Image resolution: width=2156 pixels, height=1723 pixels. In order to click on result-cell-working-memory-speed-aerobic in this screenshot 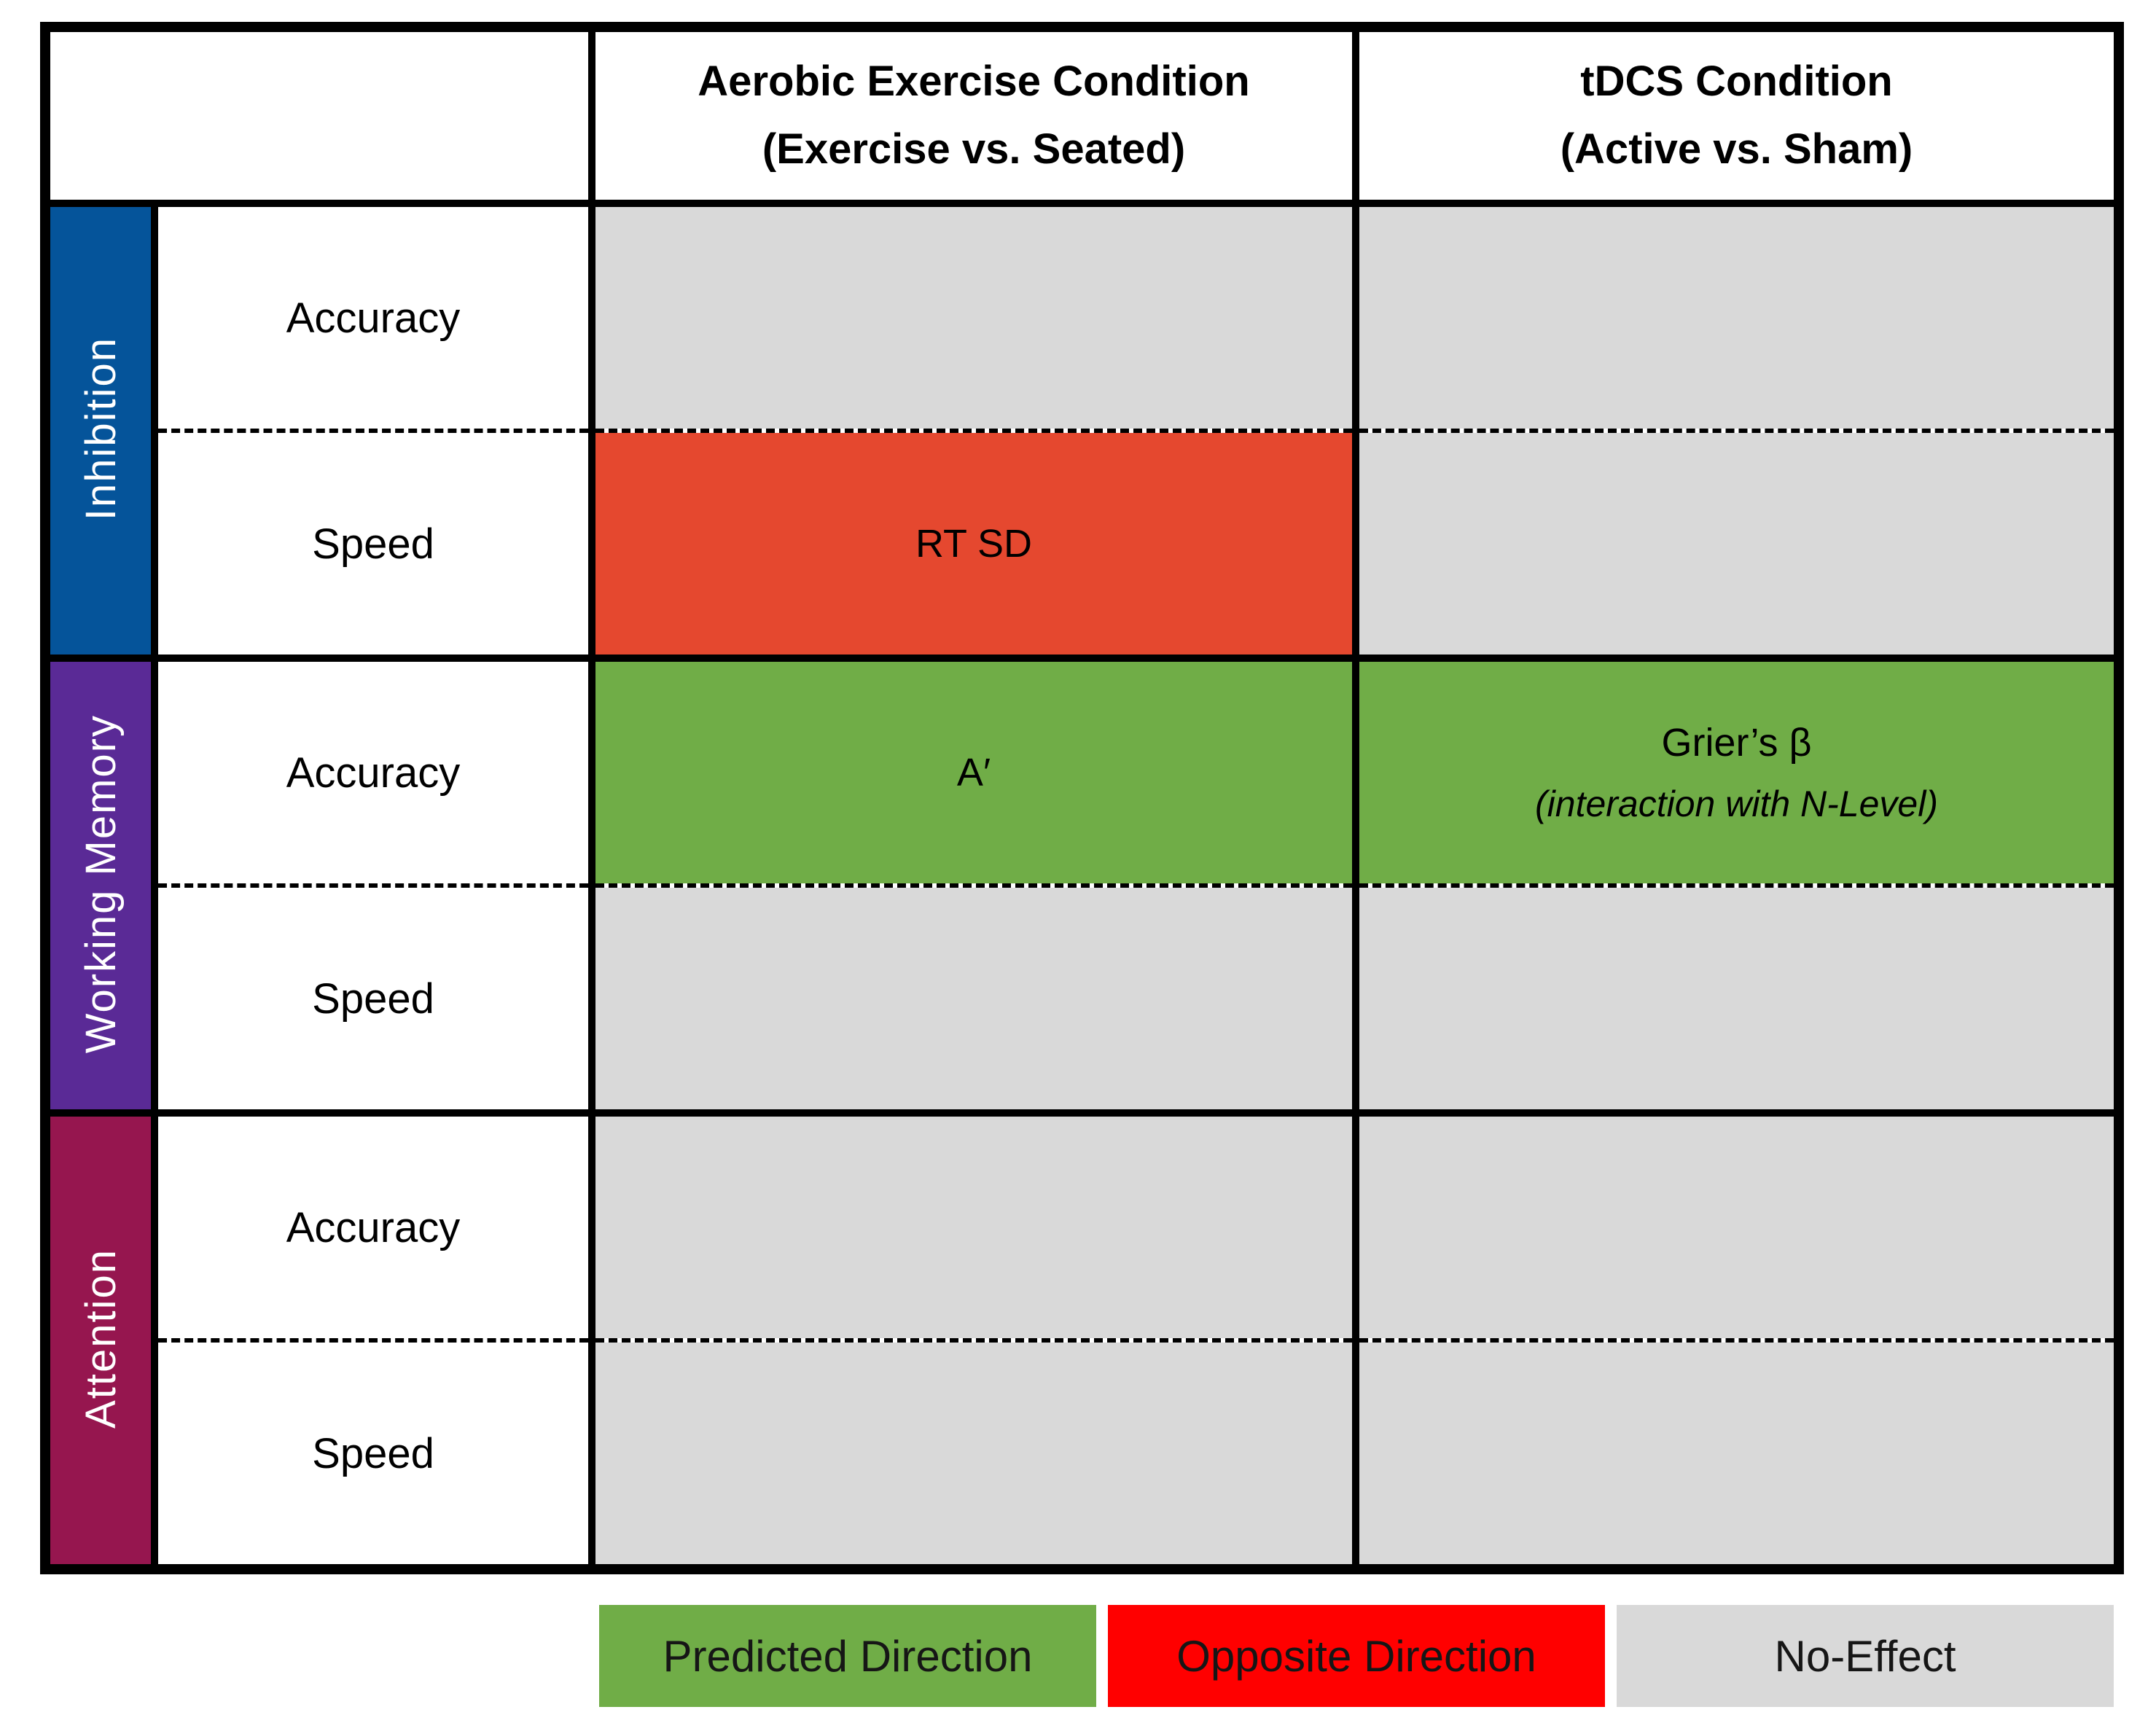, I will do `click(973, 1000)`.